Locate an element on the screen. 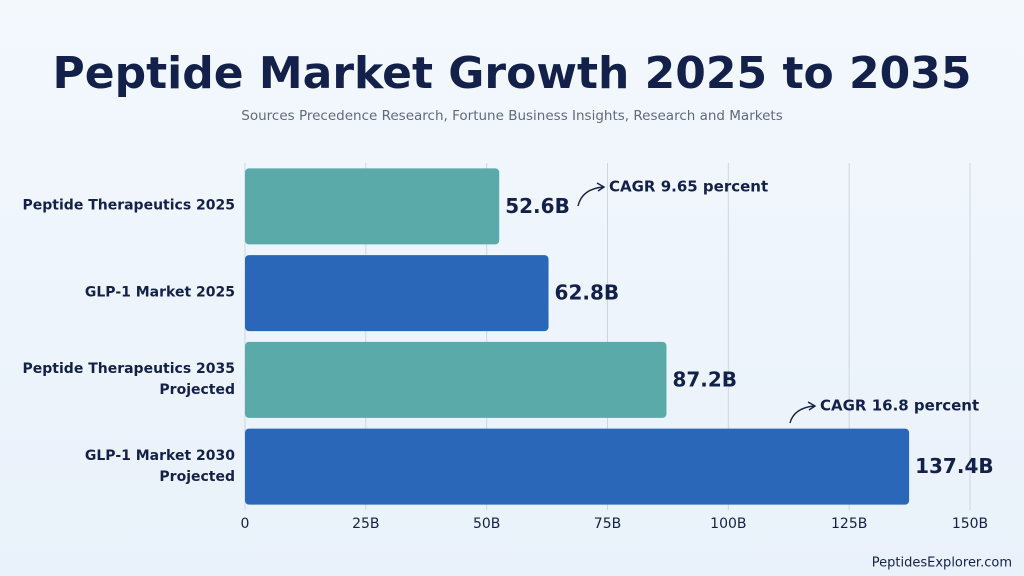  value-label: 137.4B is located at coordinates (954, 466).